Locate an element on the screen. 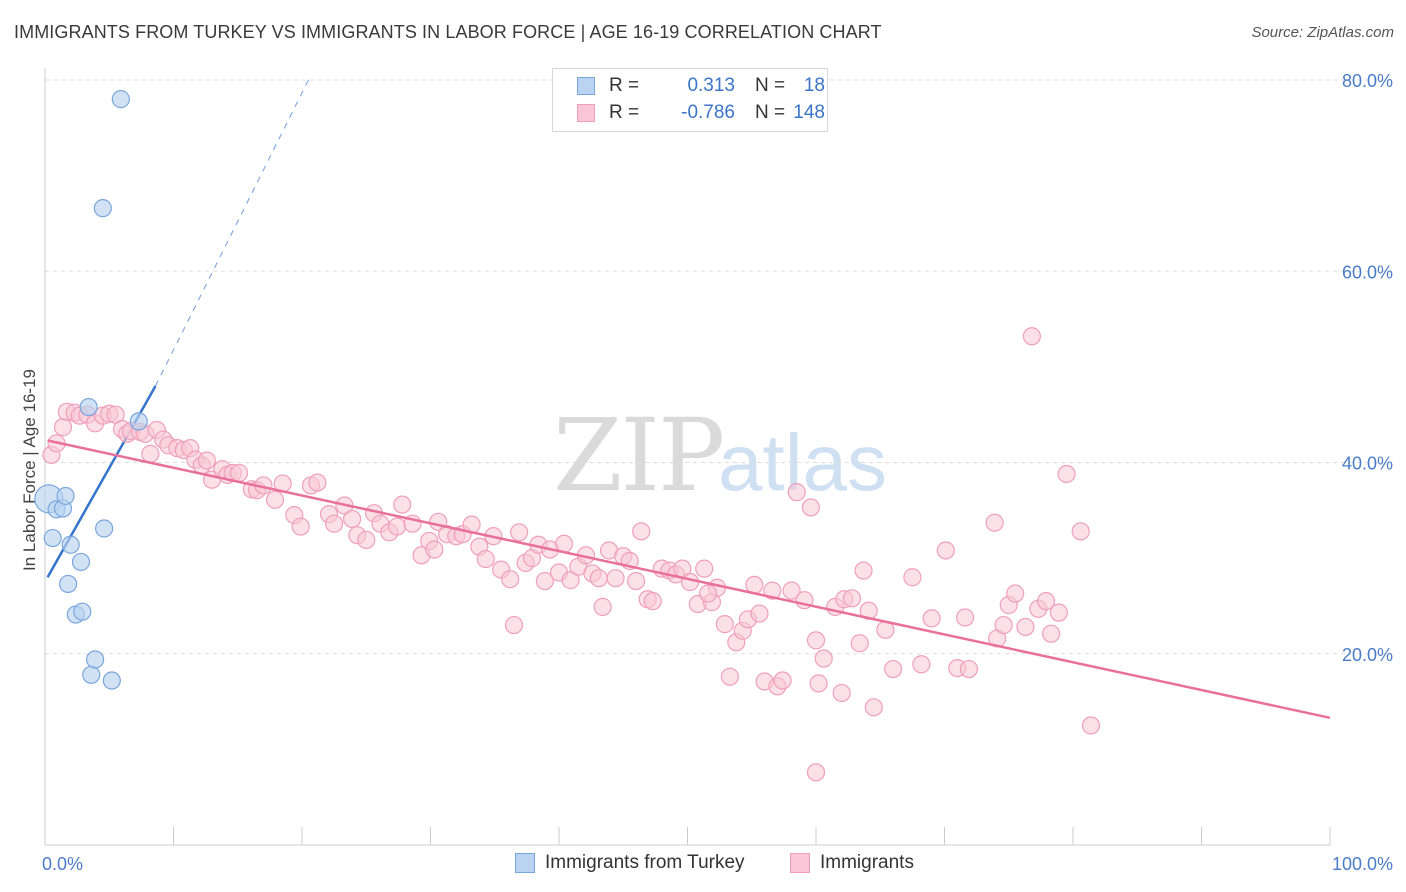 The width and height of the screenshot is (1406, 892). n-value: 18 is located at coordinates (814, 85).